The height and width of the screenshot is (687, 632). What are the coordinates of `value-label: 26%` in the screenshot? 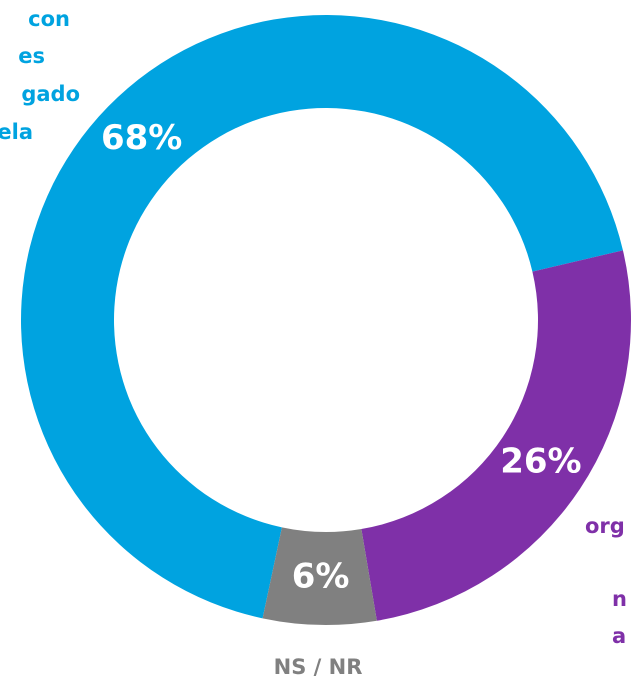 It's located at (540, 461).